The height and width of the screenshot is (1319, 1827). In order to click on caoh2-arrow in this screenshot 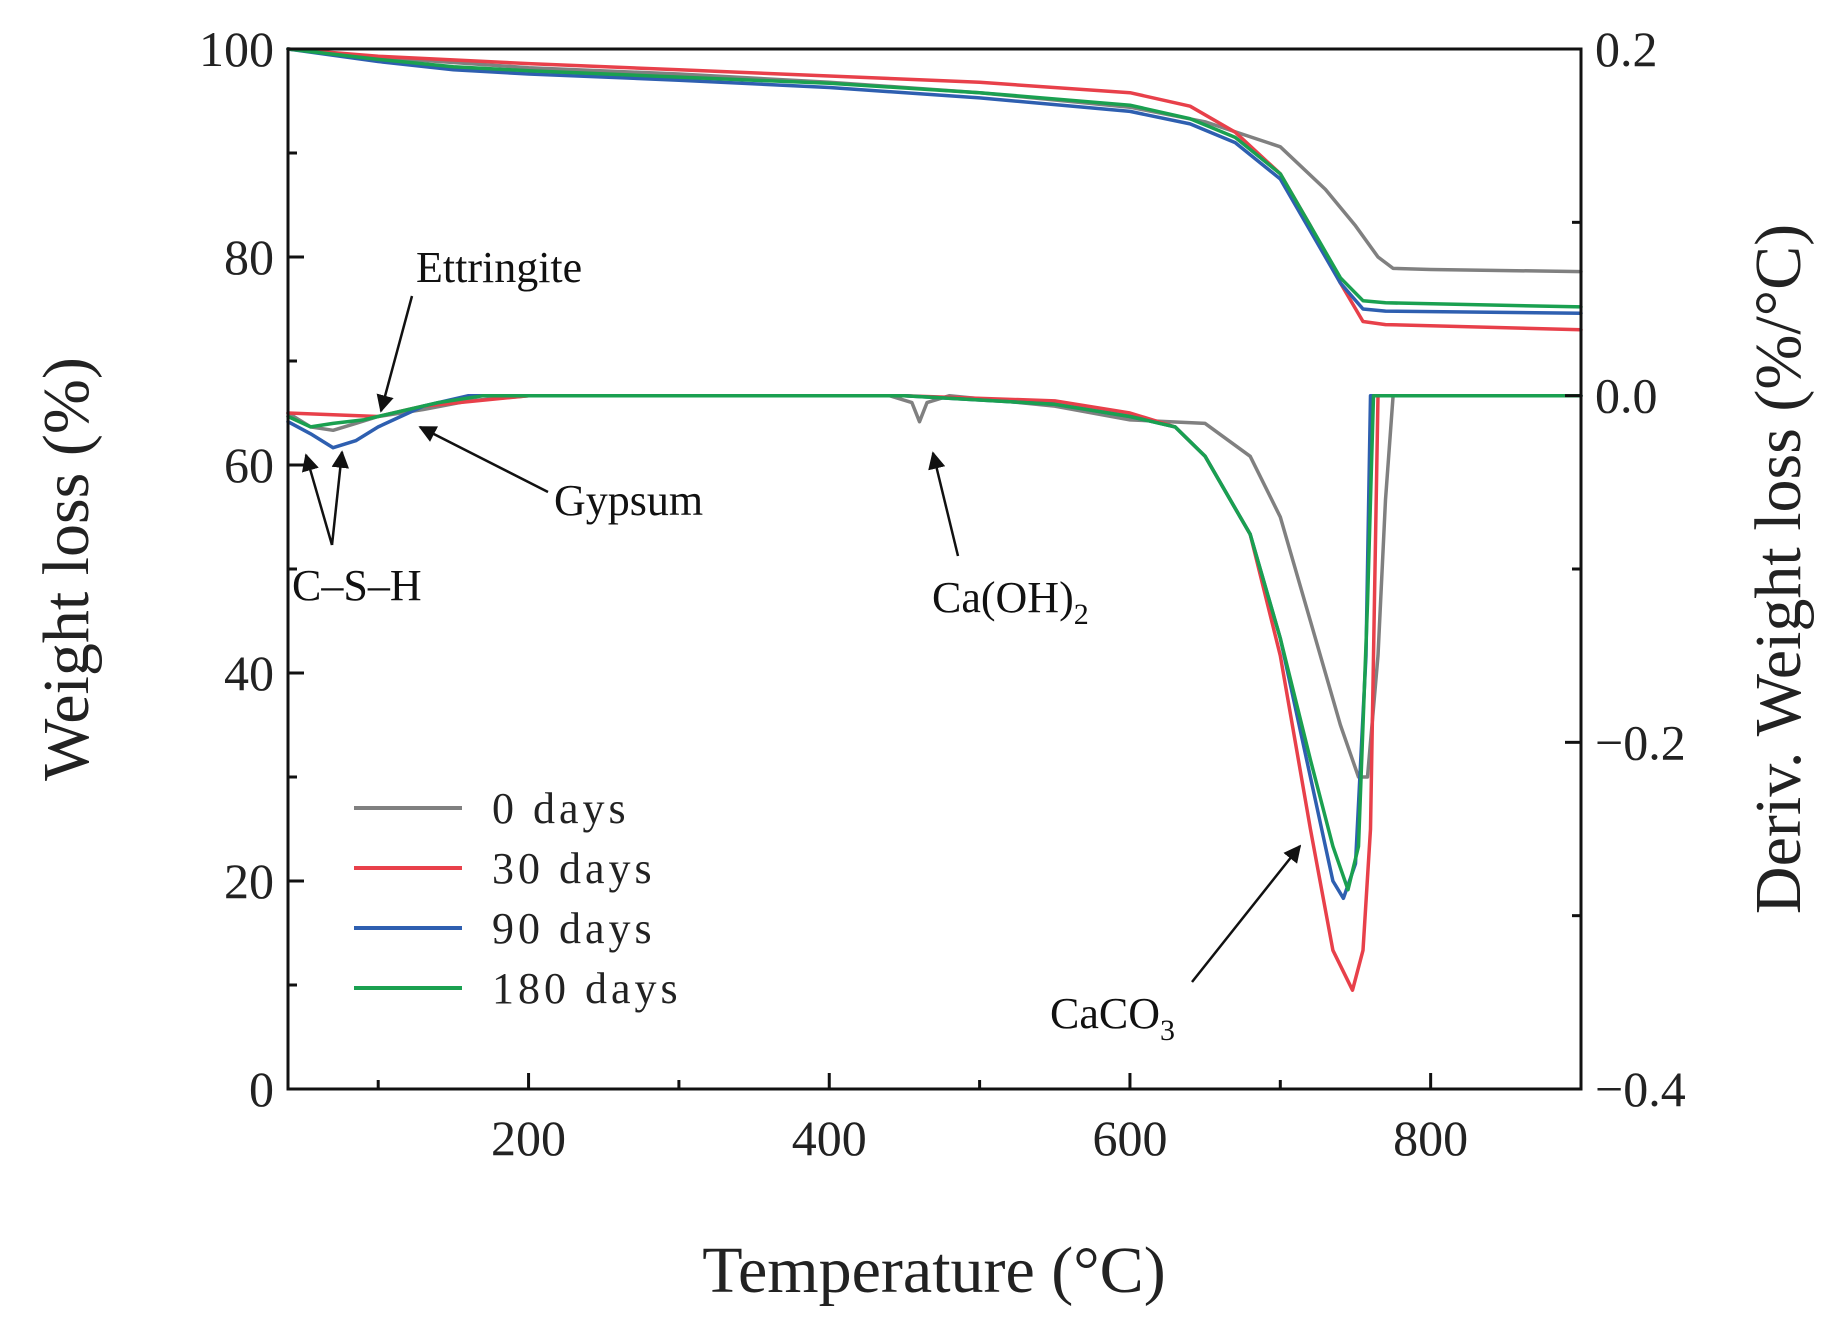, I will do `click(944, 504)`.